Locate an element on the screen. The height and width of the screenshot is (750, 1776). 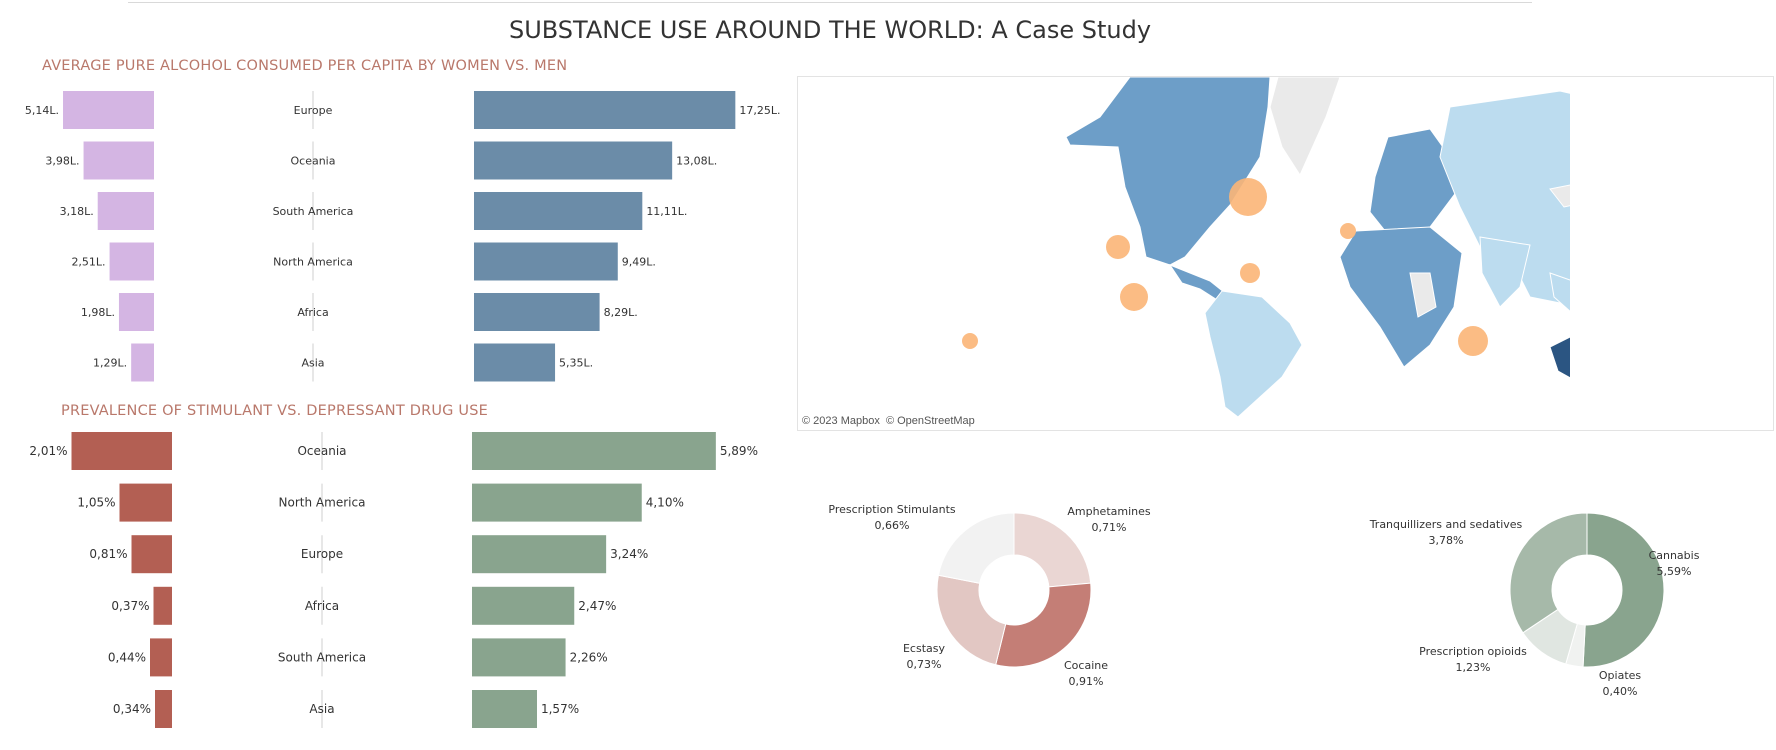
map-region-south-america is located at coordinates (1253, 354).